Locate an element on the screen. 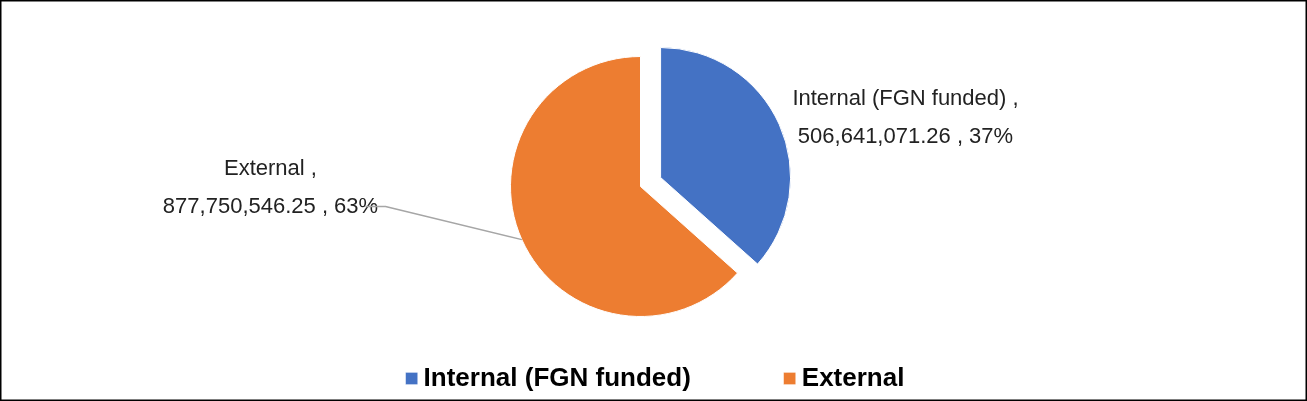 The width and height of the screenshot is (1307, 401). legend-label: Internal (FGN funded) is located at coordinates (557, 377).